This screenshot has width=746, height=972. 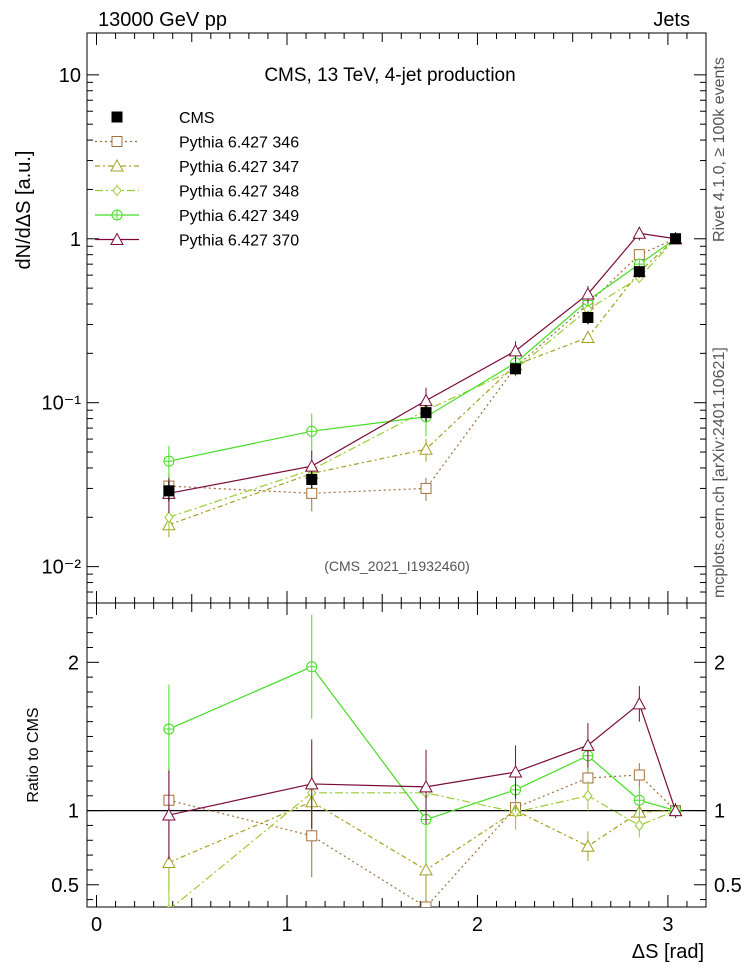 I want to click on chart-title: CMS, 13 TeV, 4-jet production, so click(x=389, y=75).